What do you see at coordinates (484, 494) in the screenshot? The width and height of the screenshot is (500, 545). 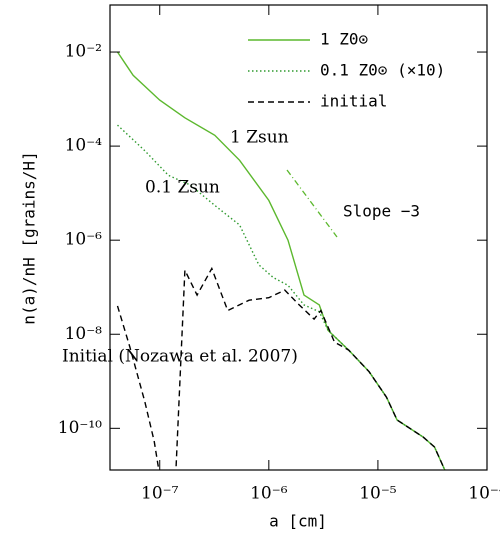 I see `x-tick-label: 10⁻⁴` at bounding box center [484, 494].